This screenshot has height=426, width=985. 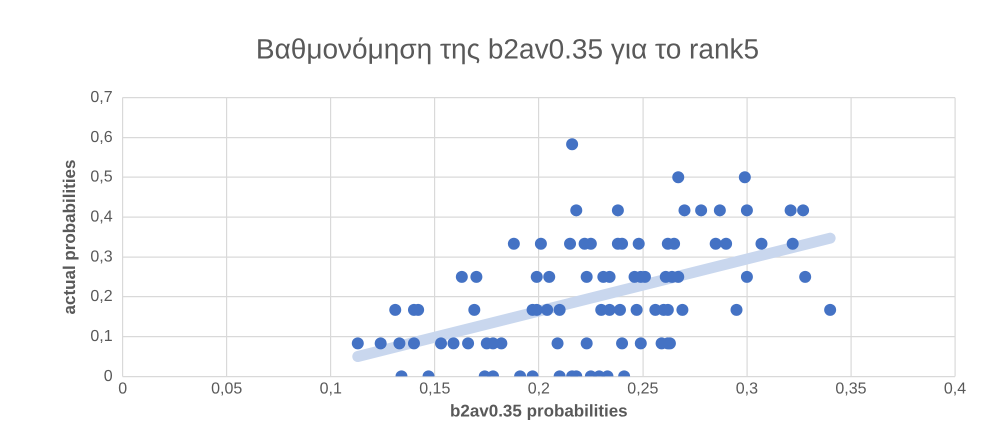 What do you see at coordinates (101, 217) in the screenshot?
I see `y-tick-label: 0,4` at bounding box center [101, 217].